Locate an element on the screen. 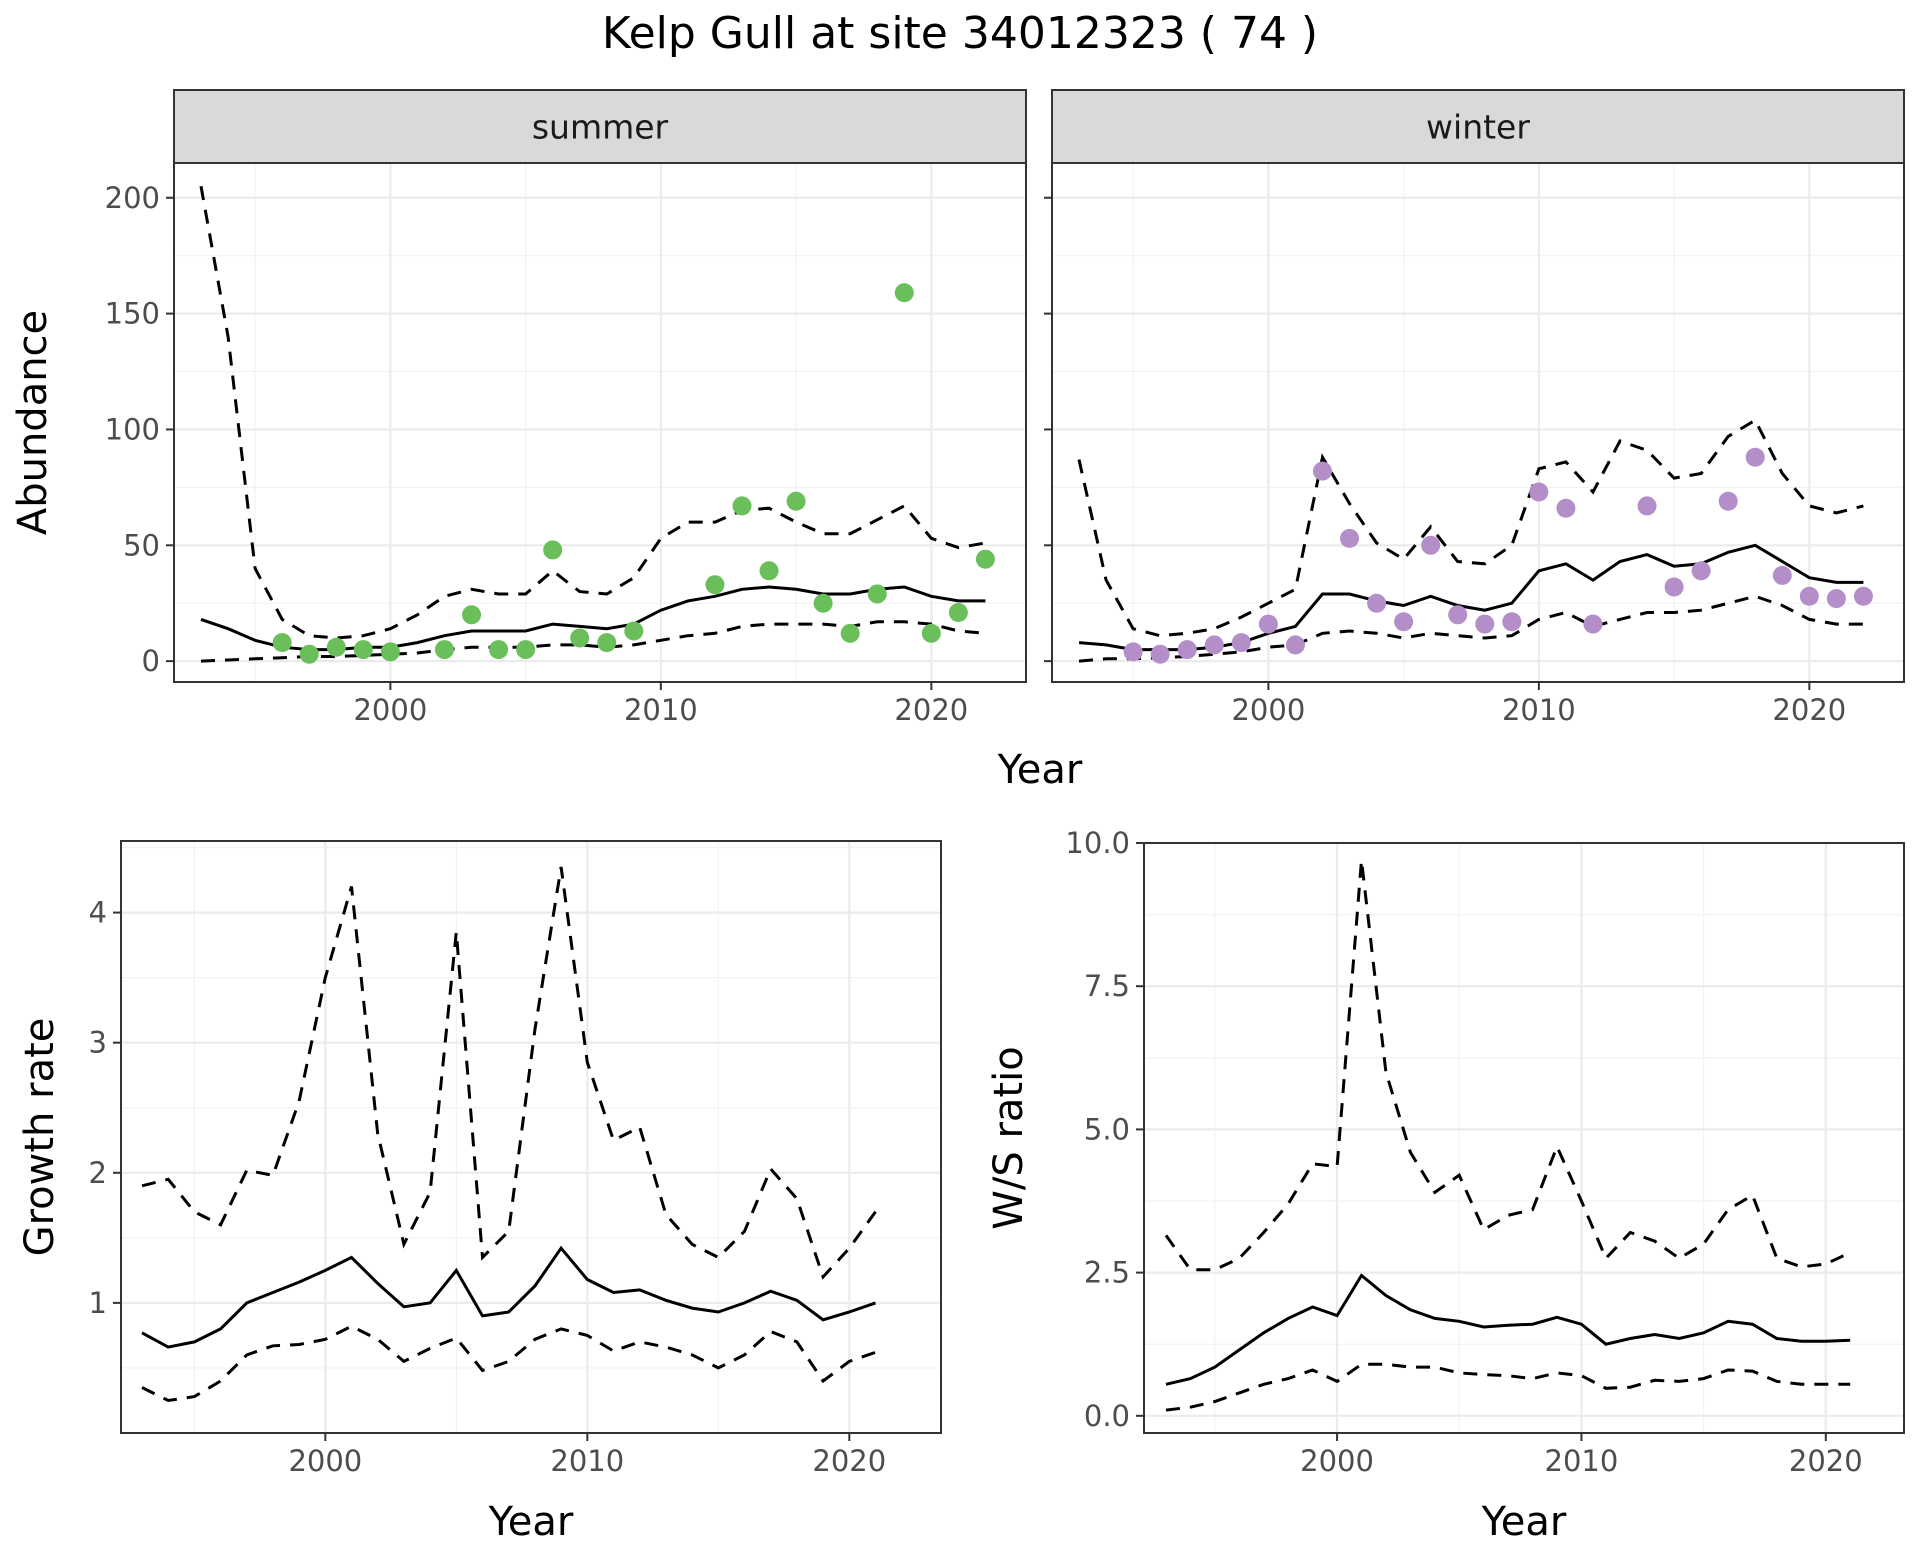  facet-strip-label: summer is located at coordinates (600, 127).